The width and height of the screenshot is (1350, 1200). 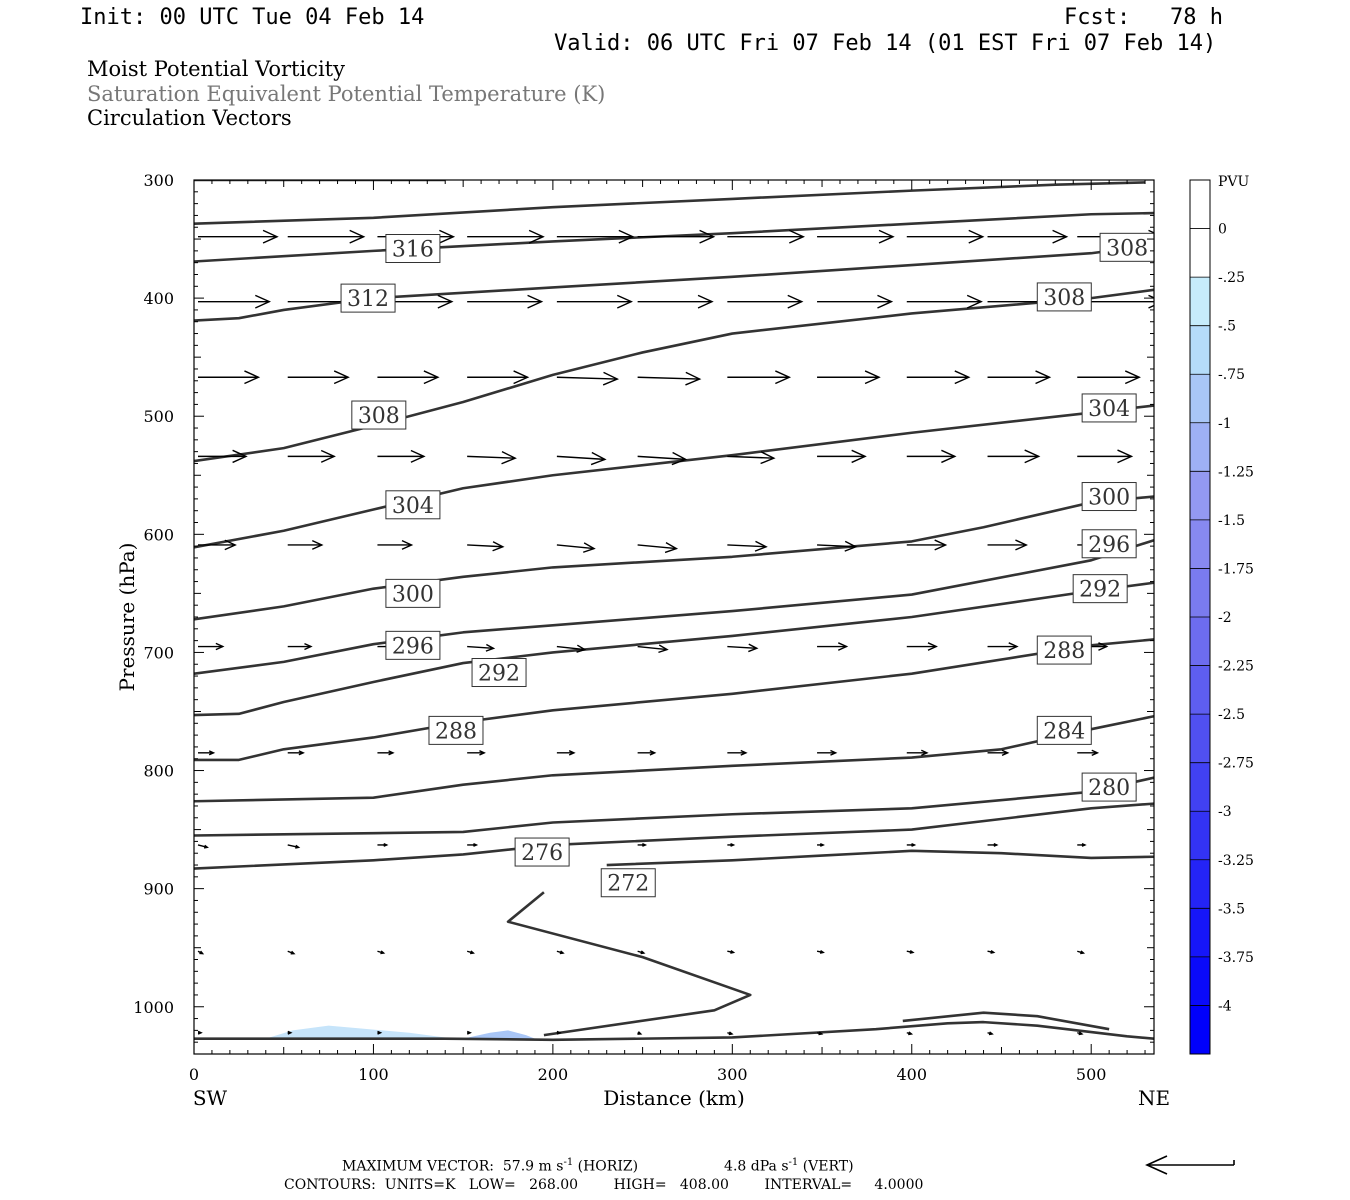 I want to click on vert-tag: (VERT), so click(x=826, y=1166).